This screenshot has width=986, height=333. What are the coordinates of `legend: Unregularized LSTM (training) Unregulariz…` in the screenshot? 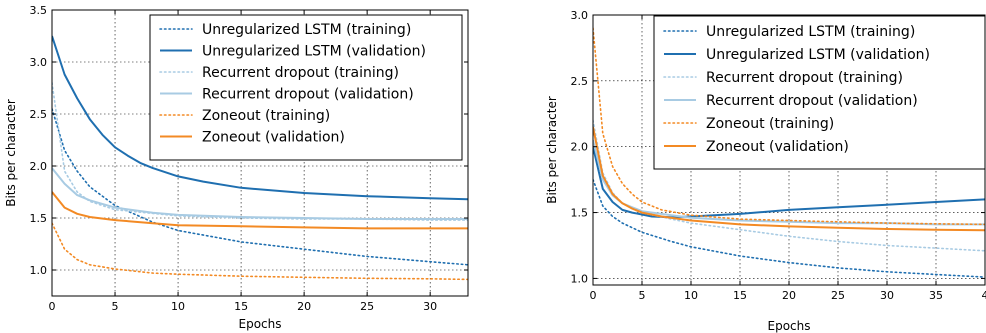 It's located at (306, 87).